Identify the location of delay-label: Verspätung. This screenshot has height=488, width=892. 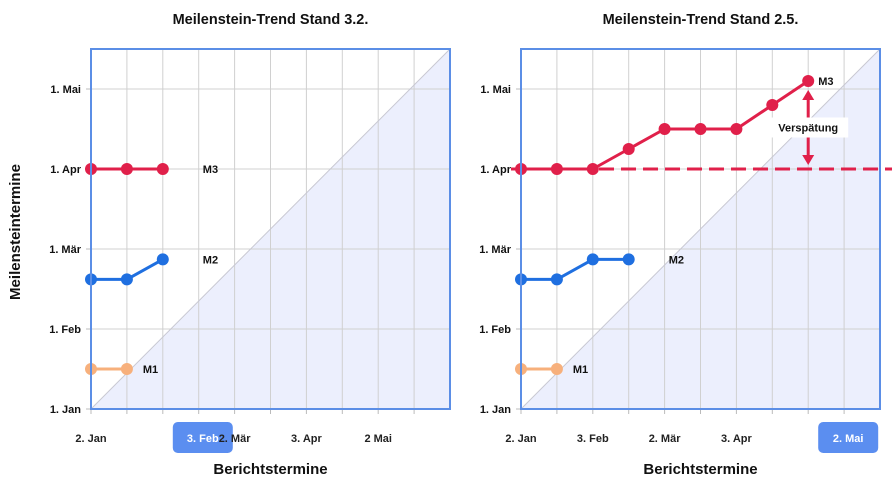
(808, 129).